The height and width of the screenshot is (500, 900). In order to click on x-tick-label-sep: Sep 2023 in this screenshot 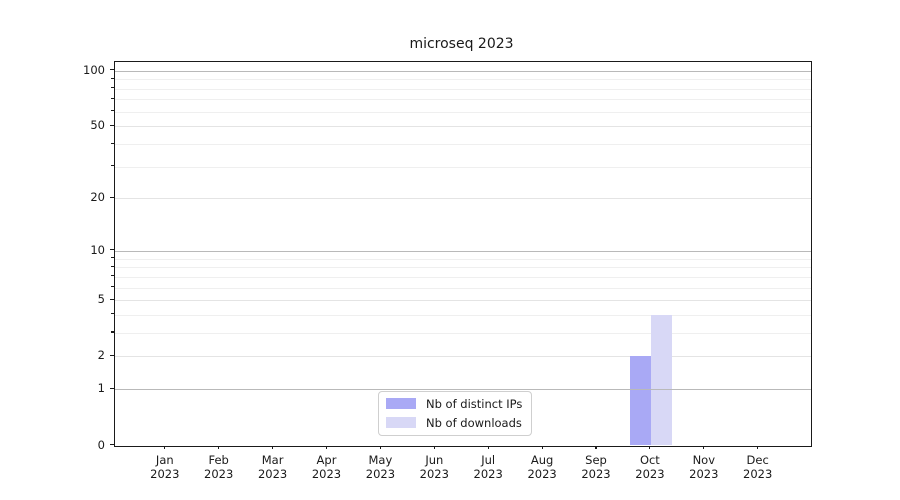, I will do `click(596, 467)`.